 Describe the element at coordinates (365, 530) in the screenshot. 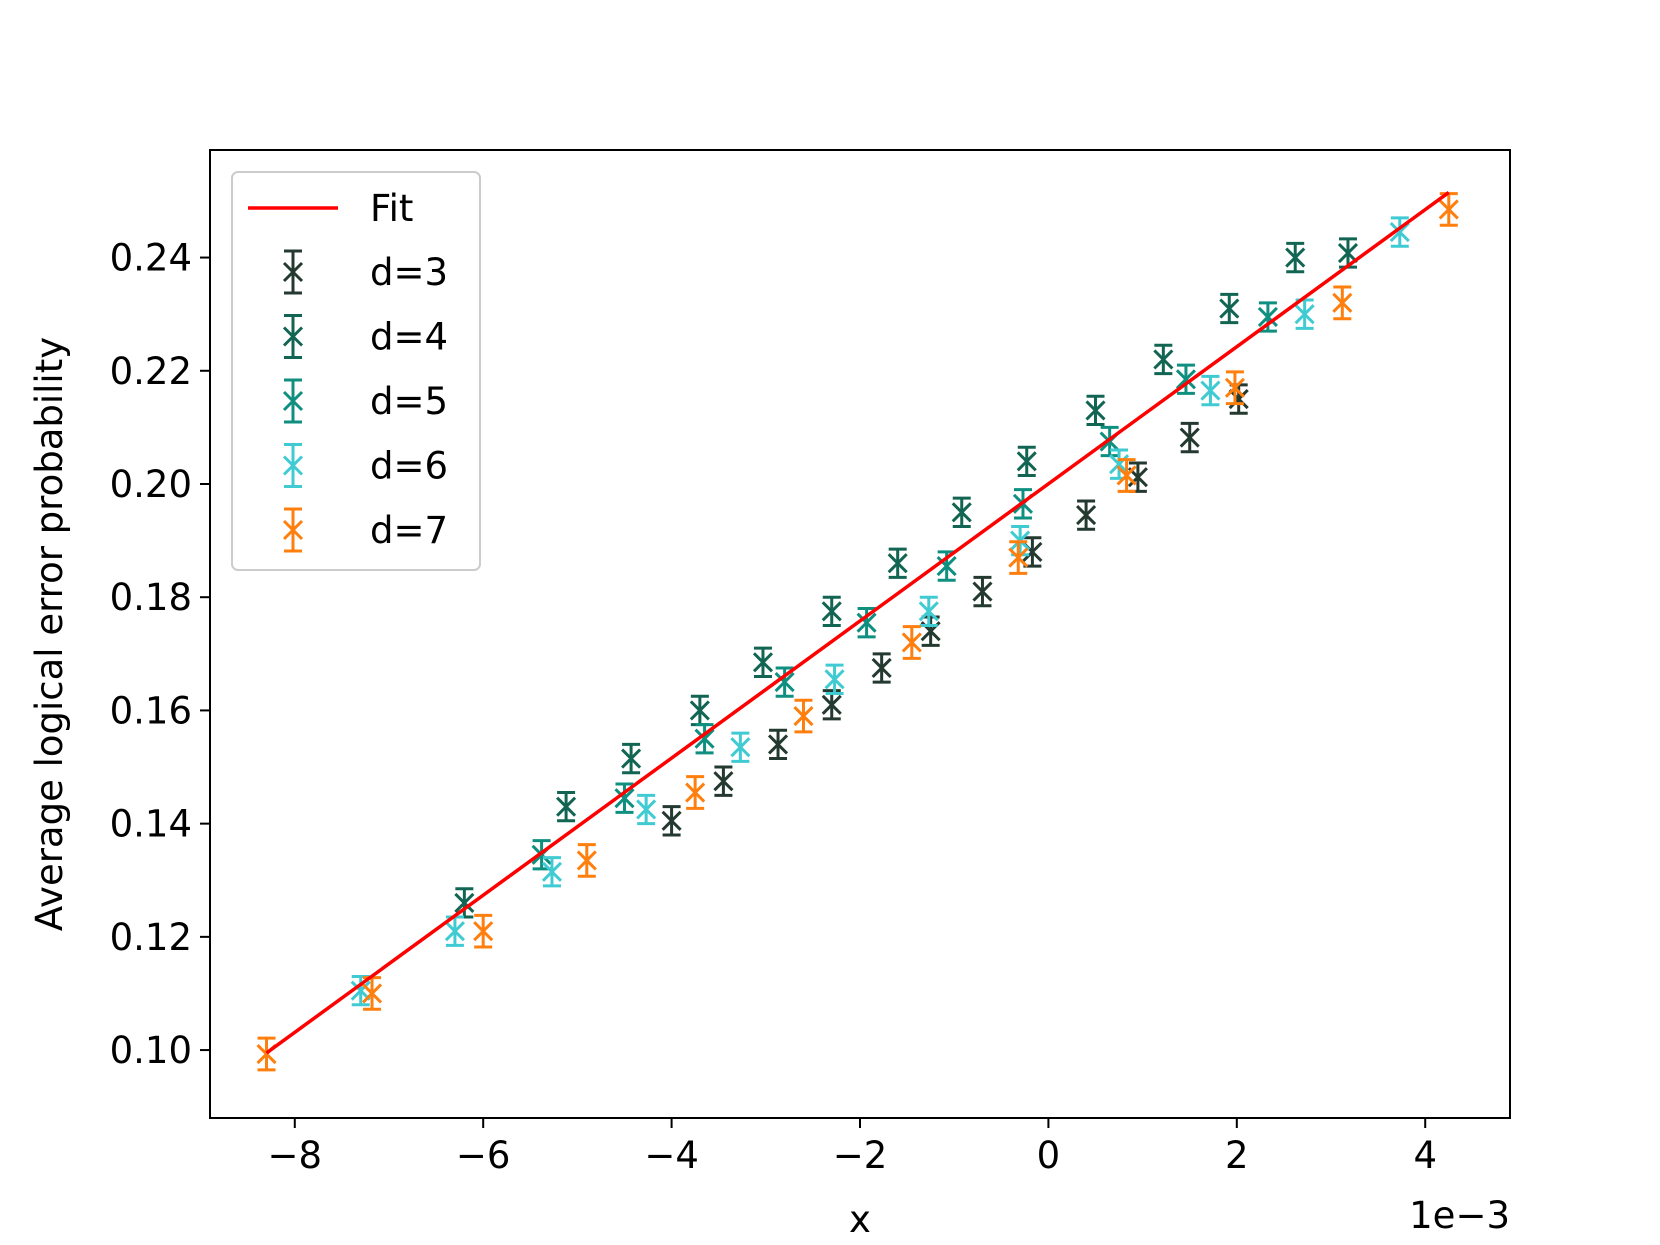

I see `legend-item-d=7: d=7` at that location.